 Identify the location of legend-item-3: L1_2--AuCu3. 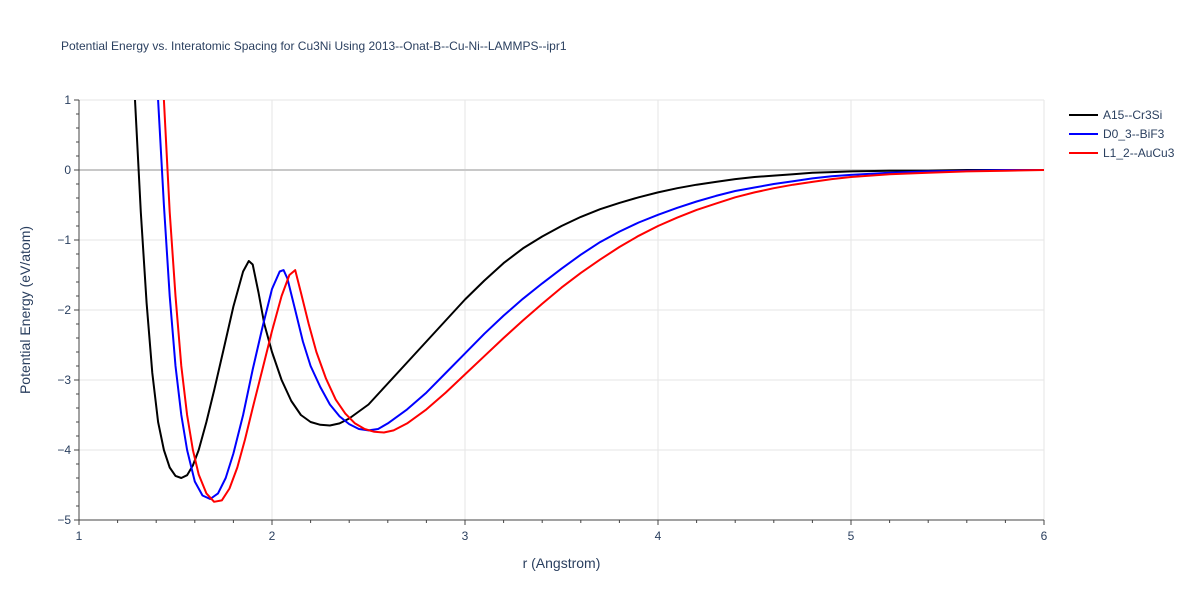
(1122, 153).